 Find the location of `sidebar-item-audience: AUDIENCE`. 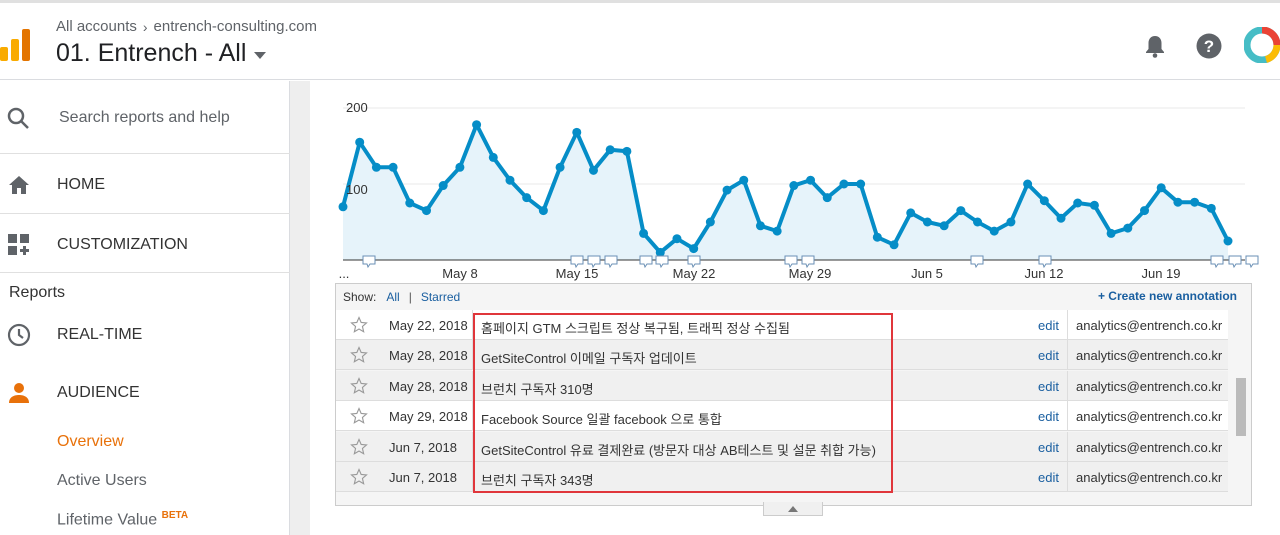

sidebar-item-audience: AUDIENCE is located at coordinates (145, 393).